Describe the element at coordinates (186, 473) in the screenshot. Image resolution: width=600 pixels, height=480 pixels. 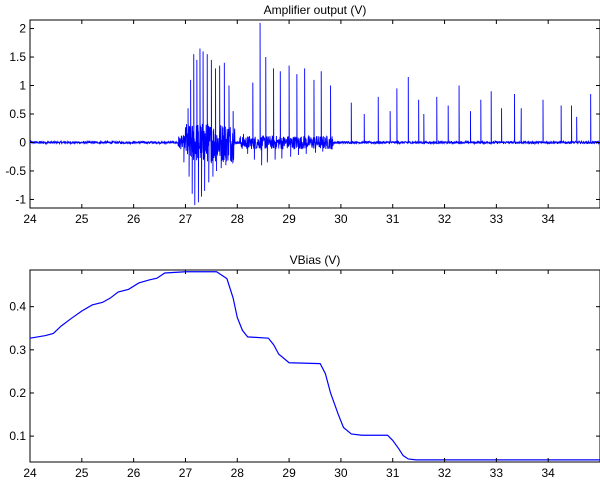
I see `vbias-xtick-label: 27` at that location.